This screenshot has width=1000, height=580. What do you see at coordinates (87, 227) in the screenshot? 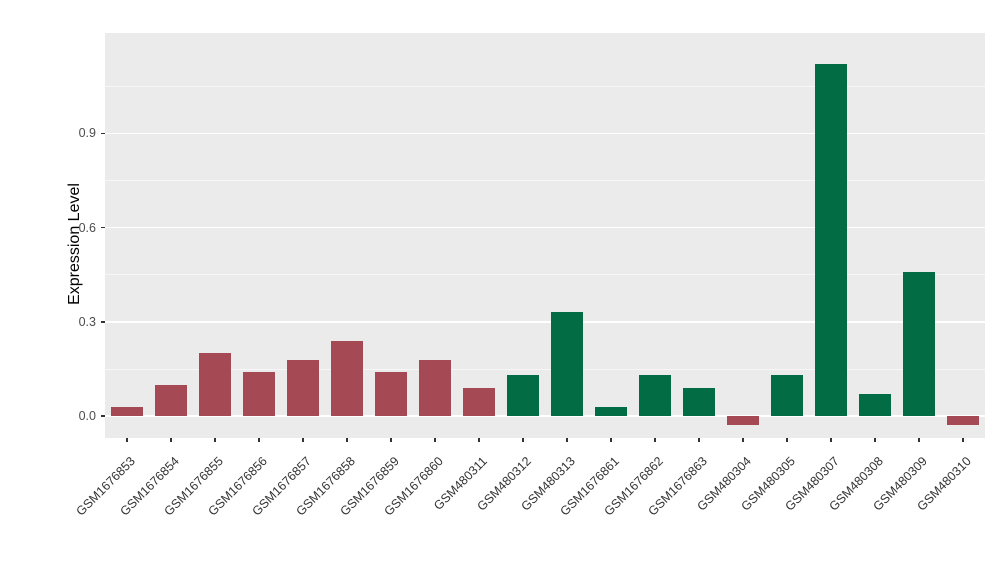
I see `y-tick-label: 0.6` at bounding box center [87, 227].